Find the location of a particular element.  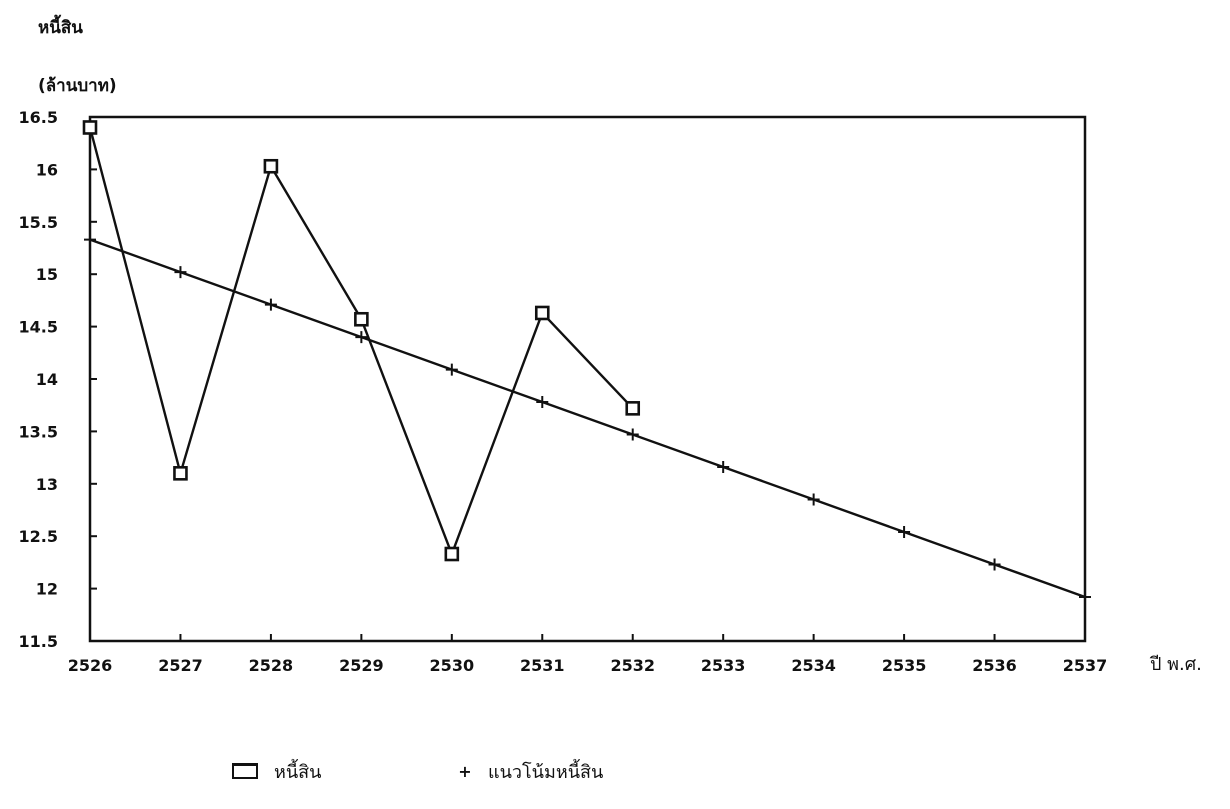

x-axis-label: ปี พ.ศ. is located at coordinates (1176, 664).